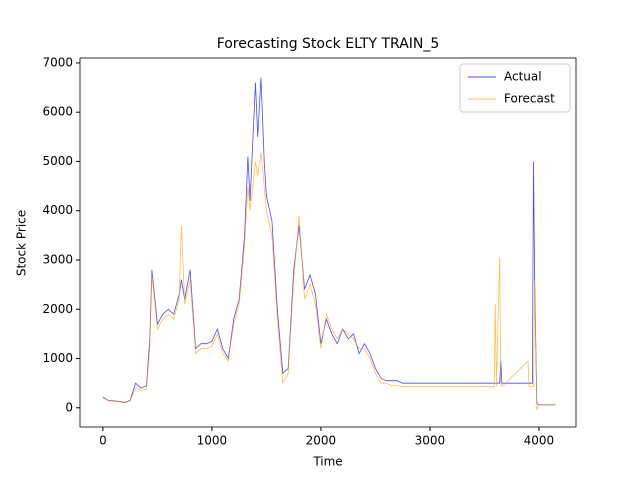 This screenshot has width=640, height=484. I want to click on legend-label: Actual, so click(523, 77).